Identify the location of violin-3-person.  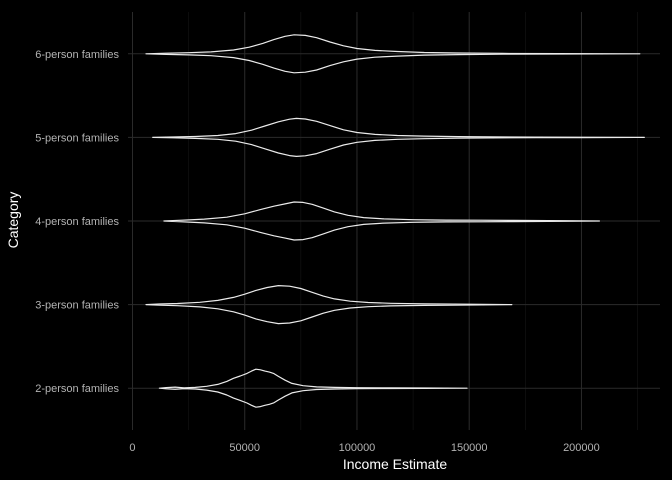
(329, 305).